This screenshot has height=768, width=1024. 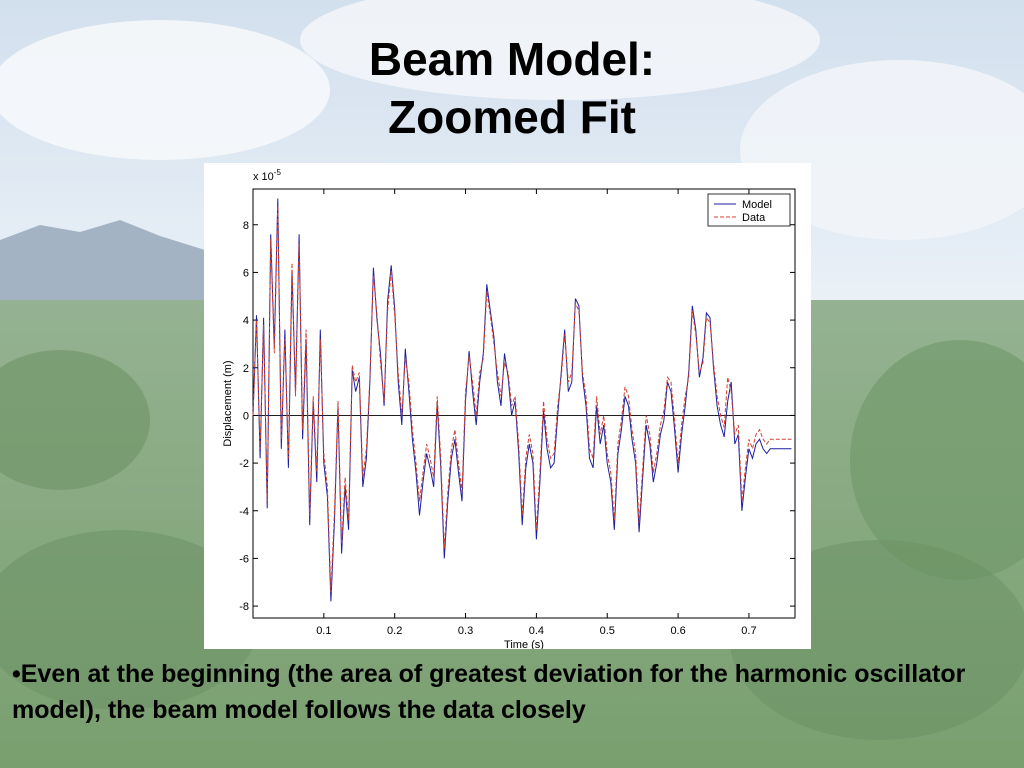 What do you see at coordinates (263, 177) in the screenshot?
I see `y-axis-exponent-base: x 10` at bounding box center [263, 177].